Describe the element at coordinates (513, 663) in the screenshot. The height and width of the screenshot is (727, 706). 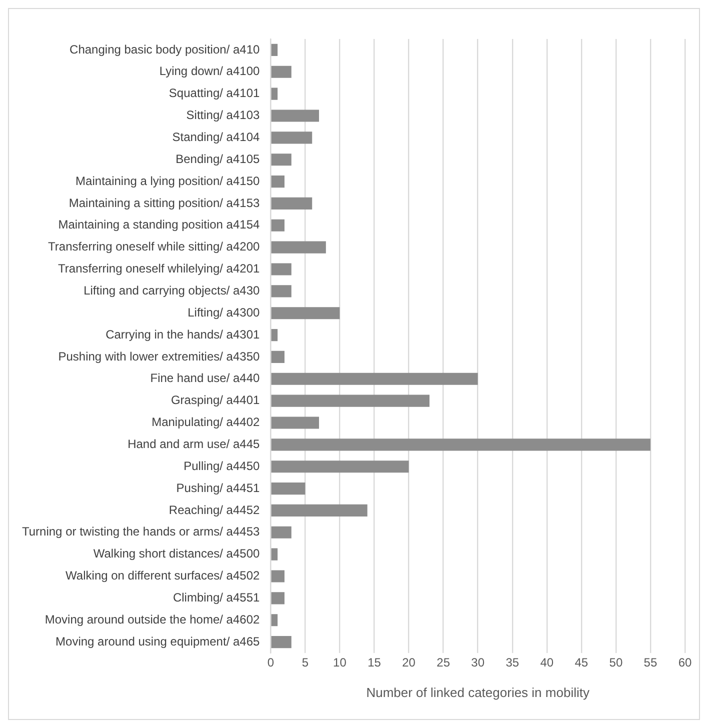
I see `x-tick-label: 35` at that location.